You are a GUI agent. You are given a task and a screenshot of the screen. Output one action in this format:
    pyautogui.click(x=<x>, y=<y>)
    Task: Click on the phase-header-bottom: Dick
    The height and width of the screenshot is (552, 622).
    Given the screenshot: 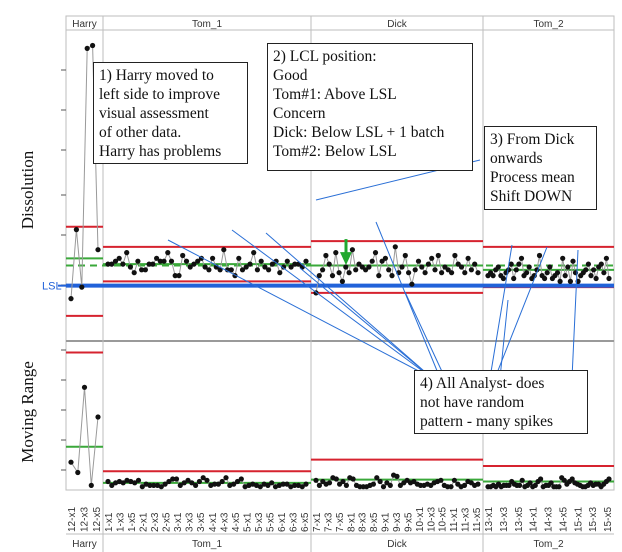 What is the action you would take?
    pyautogui.click(x=397, y=544)
    